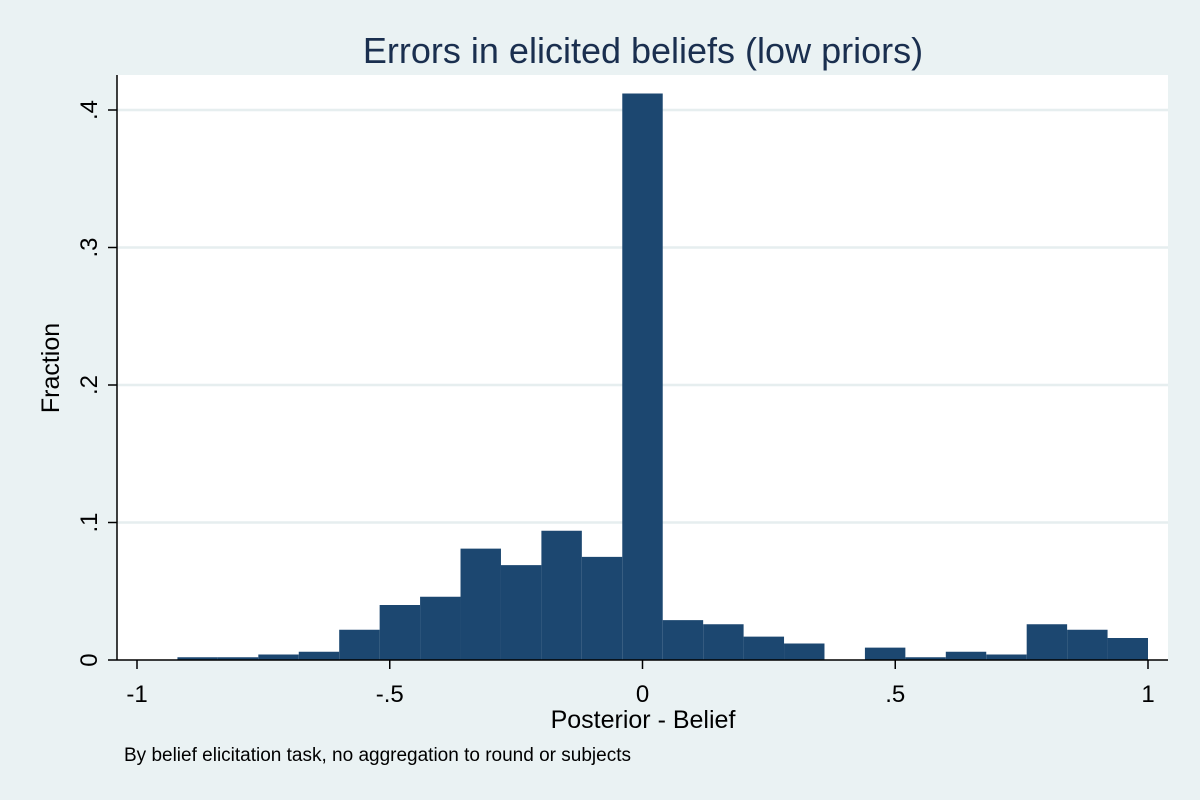 This screenshot has height=800, width=1200. Describe the element at coordinates (89, 522) in the screenshot. I see `y-tick-label: .1` at that location.